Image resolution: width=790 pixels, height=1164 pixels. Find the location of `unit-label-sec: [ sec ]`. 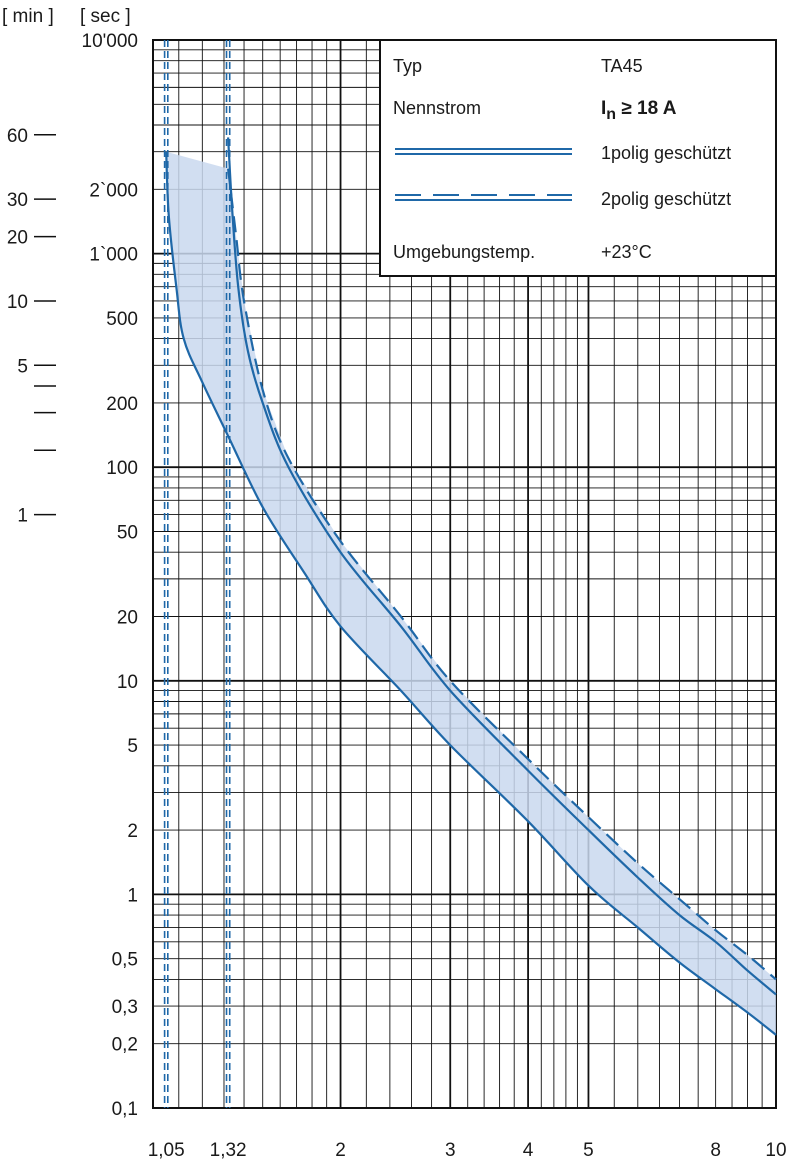

unit-label-sec: [ sec ] is located at coordinates (105, 16).